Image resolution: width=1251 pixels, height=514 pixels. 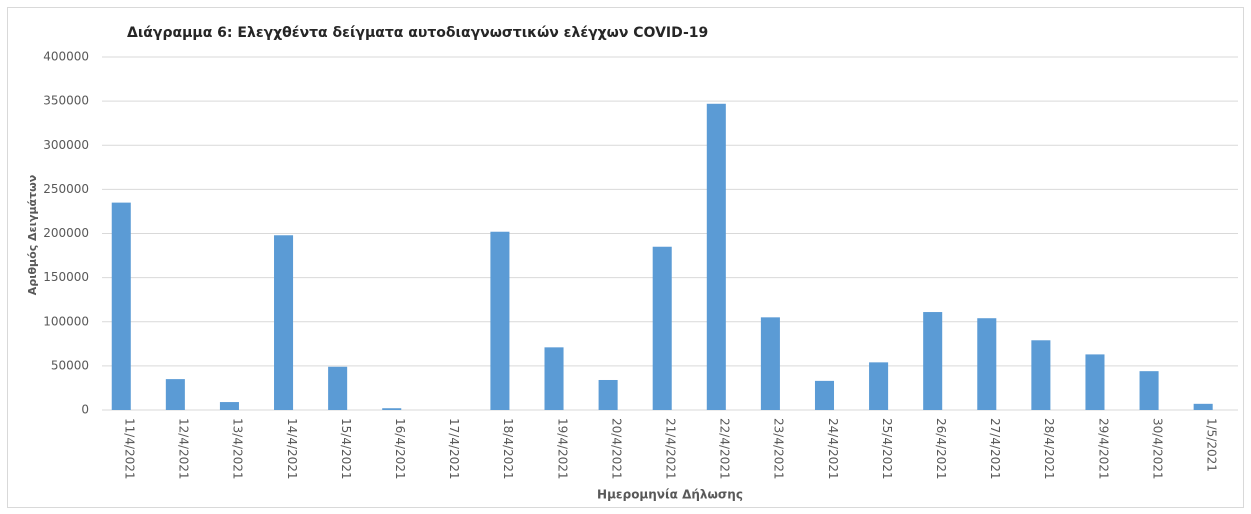 I want to click on y-axis-title: Αριθμός Δειγμάτων, so click(x=32, y=235).